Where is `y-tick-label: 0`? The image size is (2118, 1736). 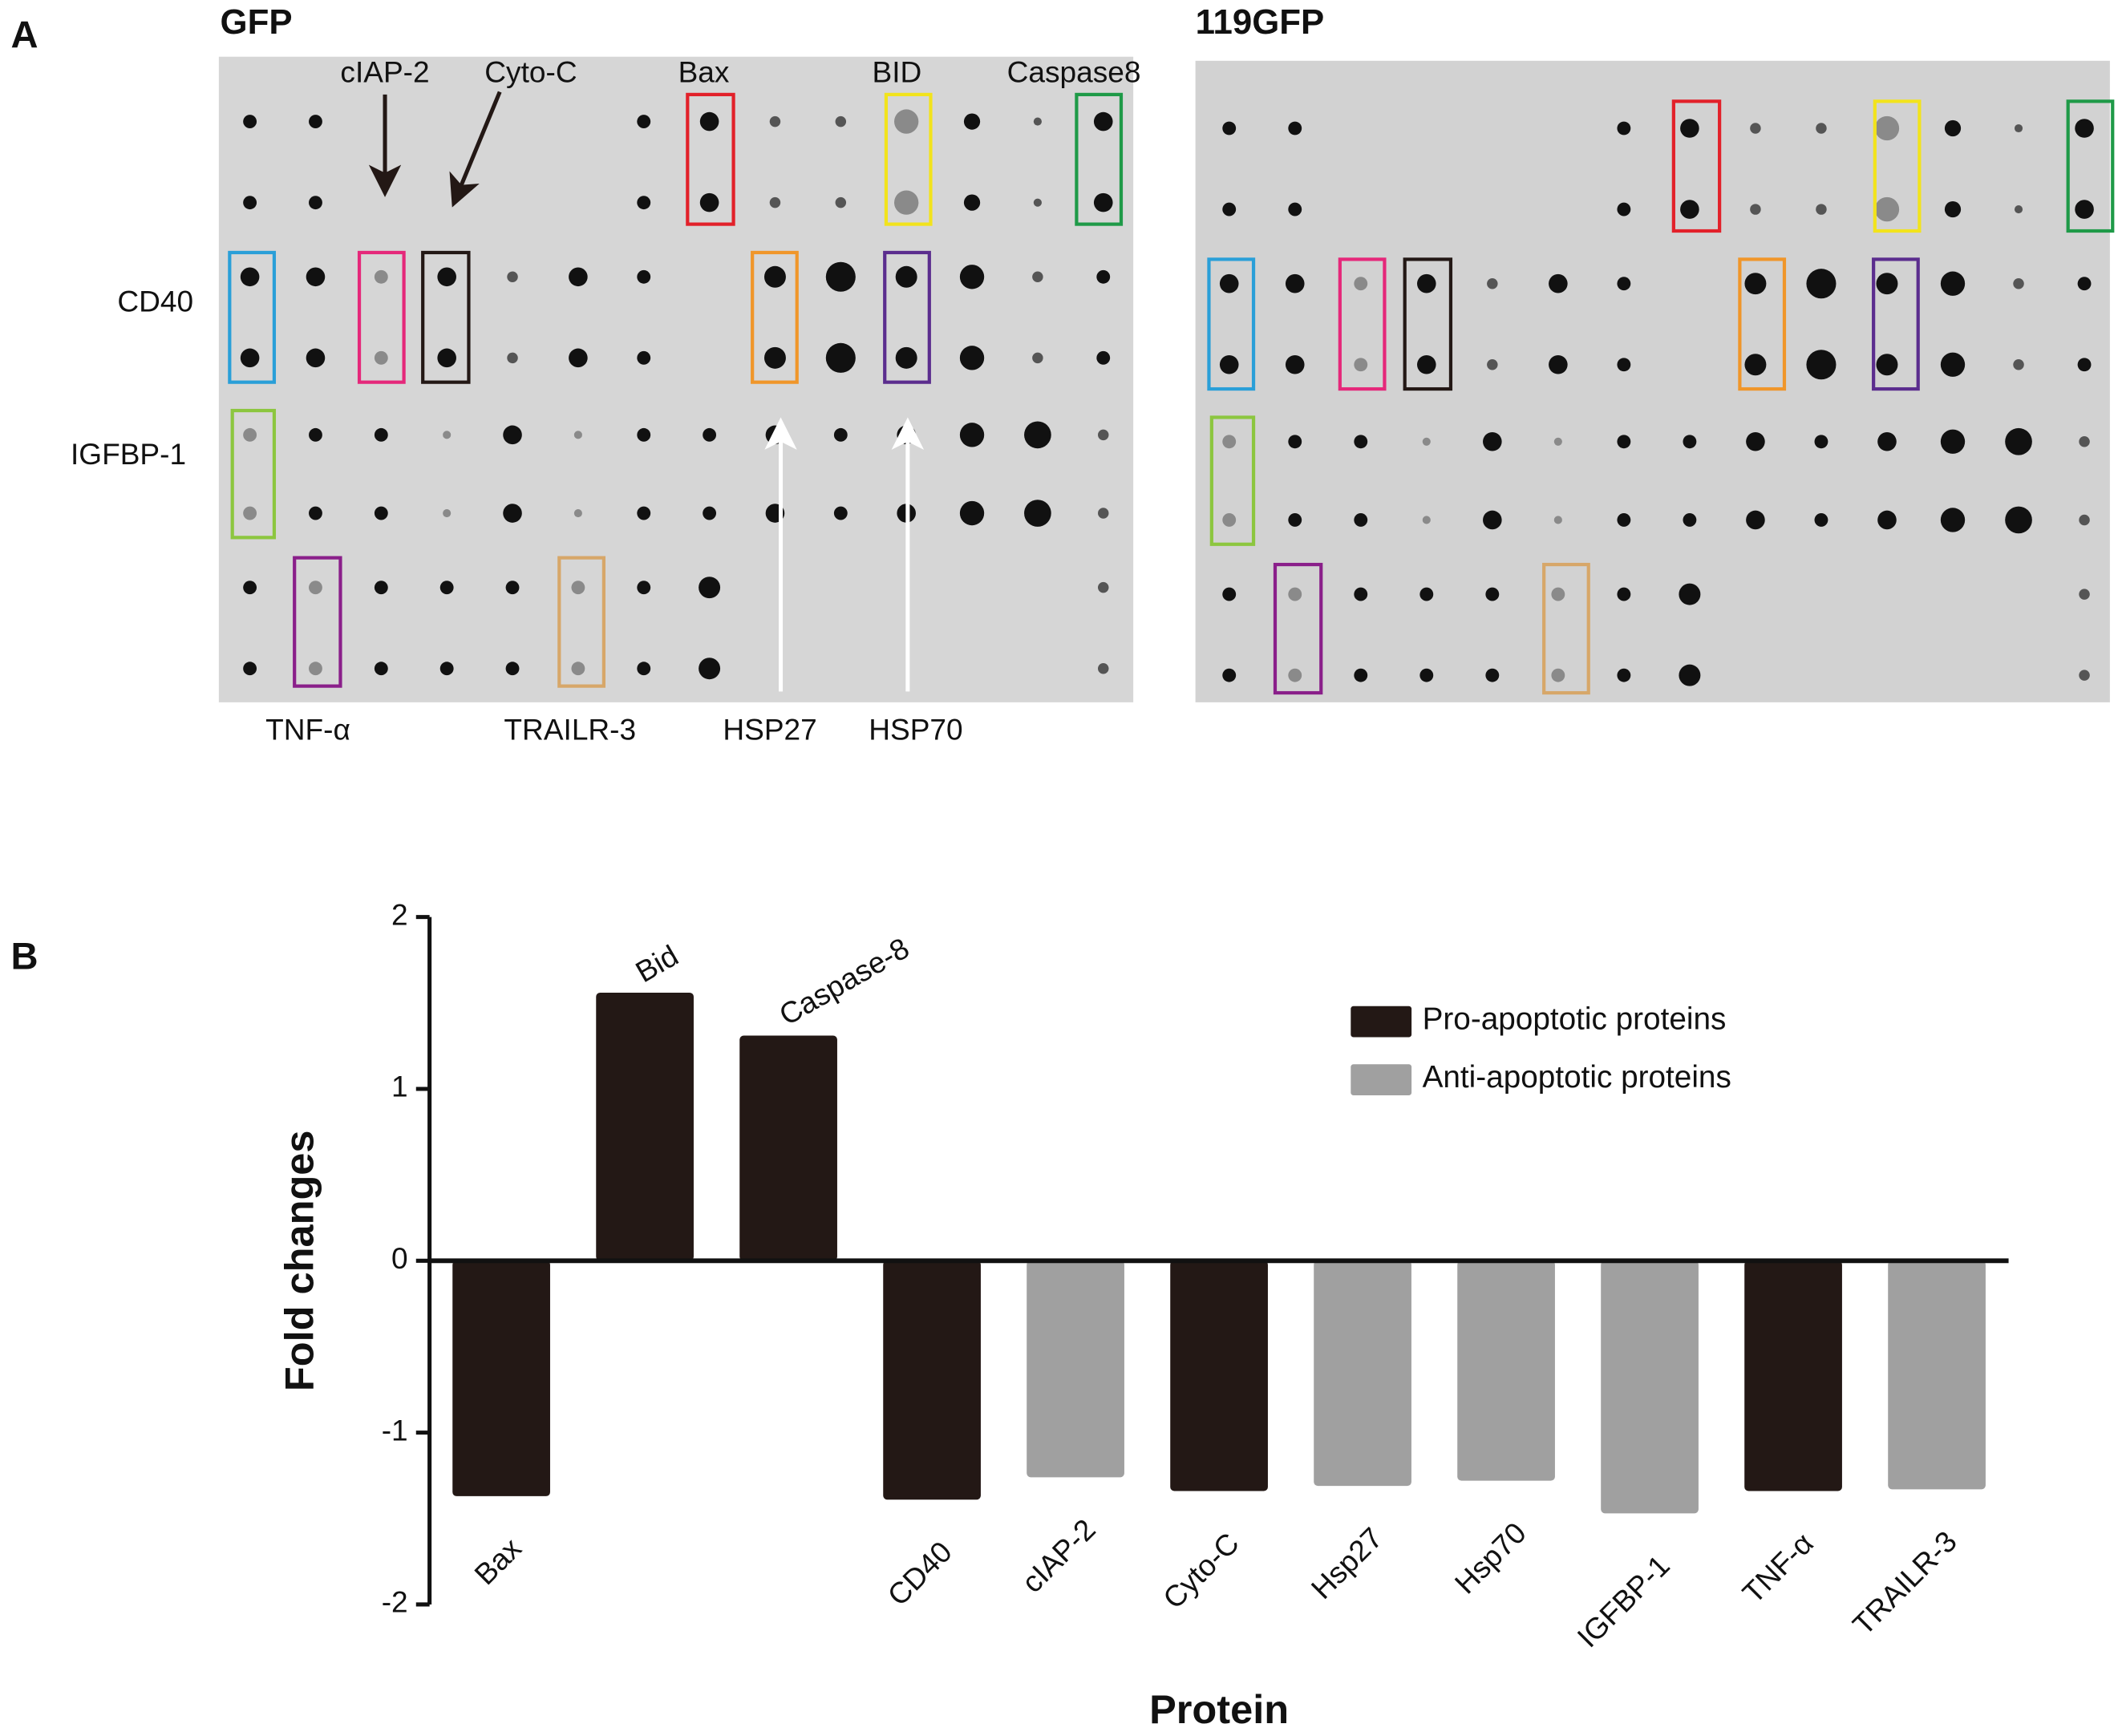
y-tick-label: 0 is located at coordinates (399, 1258).